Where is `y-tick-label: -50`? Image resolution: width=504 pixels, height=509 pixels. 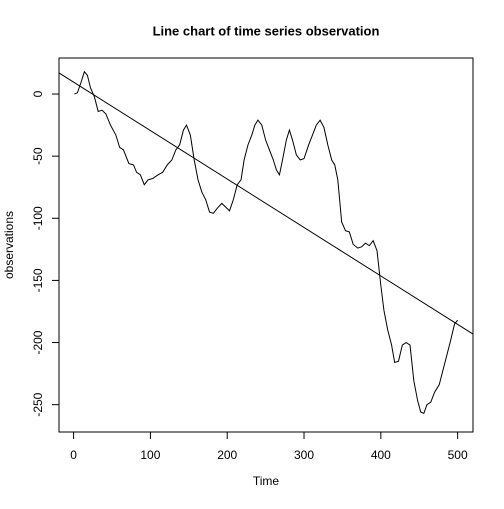
y-tick-label: -50 is located at coordinates (38, 156).